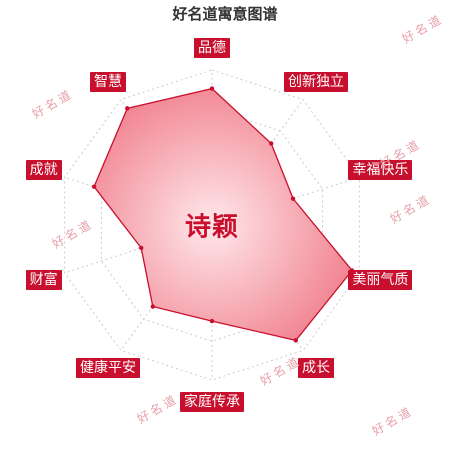 Image resolution: width=450 pixels, height=450 pixels. What do you see at coordinates (43, 170) in the screenshot?
I see `axis-label: 成就` at bounding box center [43, 170].